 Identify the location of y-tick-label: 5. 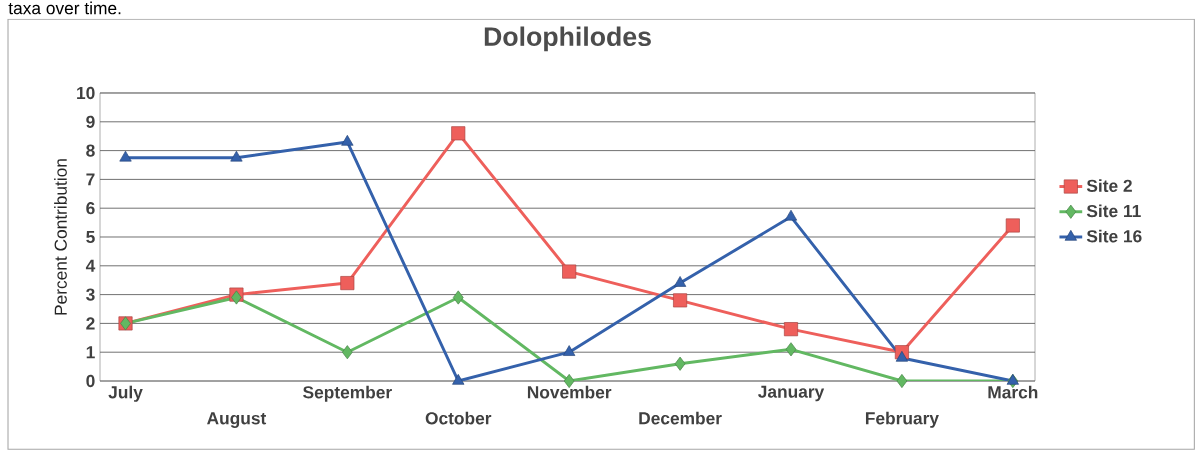
(90, 237).